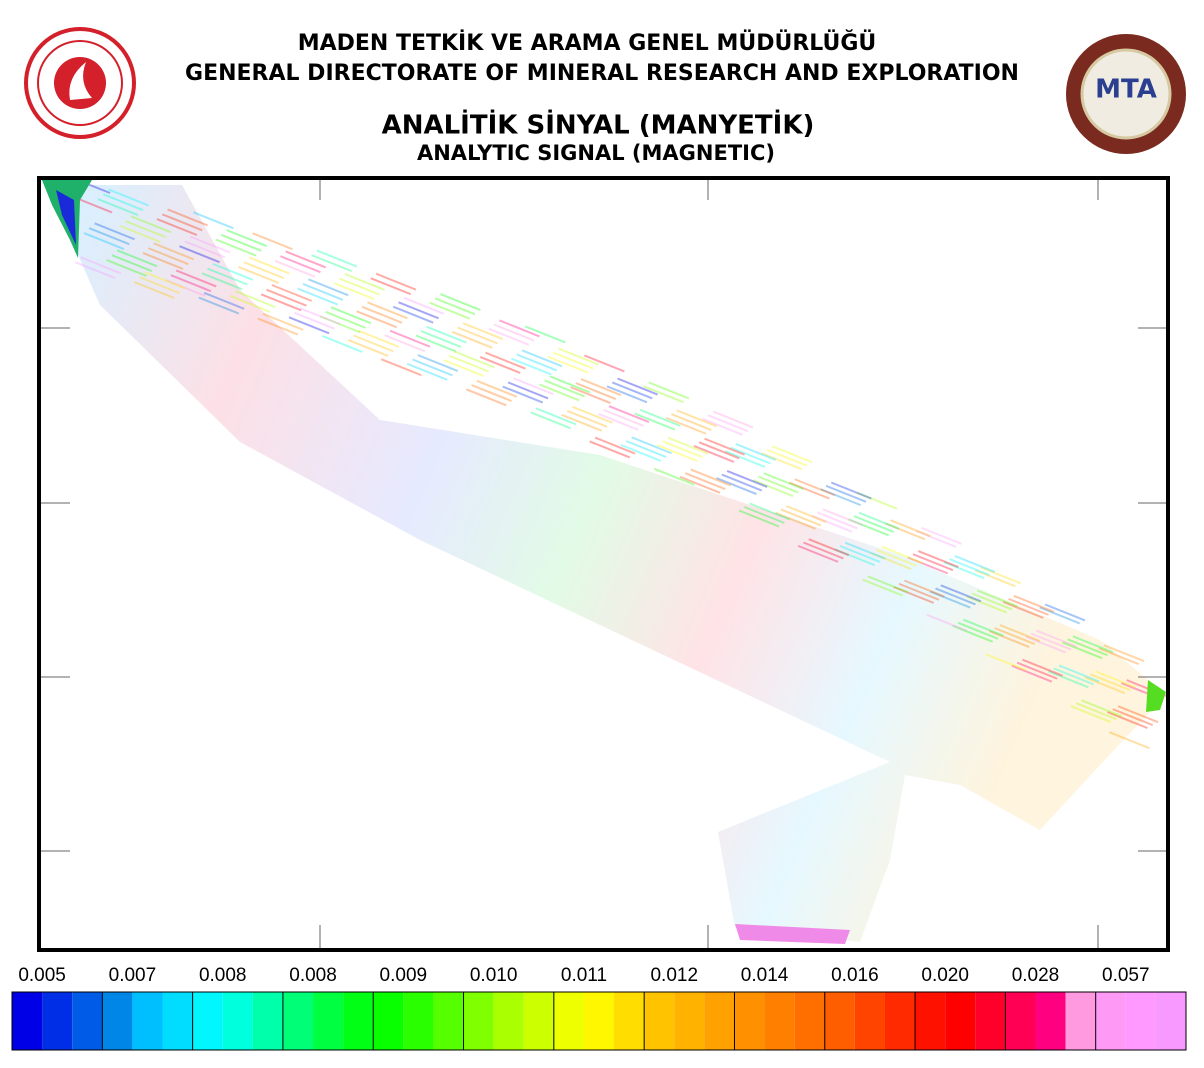  What do you see at coordinates (674, 975) in the screenshot?
I see `colorbar-label: 0.012` at bounding box center [674, 975].